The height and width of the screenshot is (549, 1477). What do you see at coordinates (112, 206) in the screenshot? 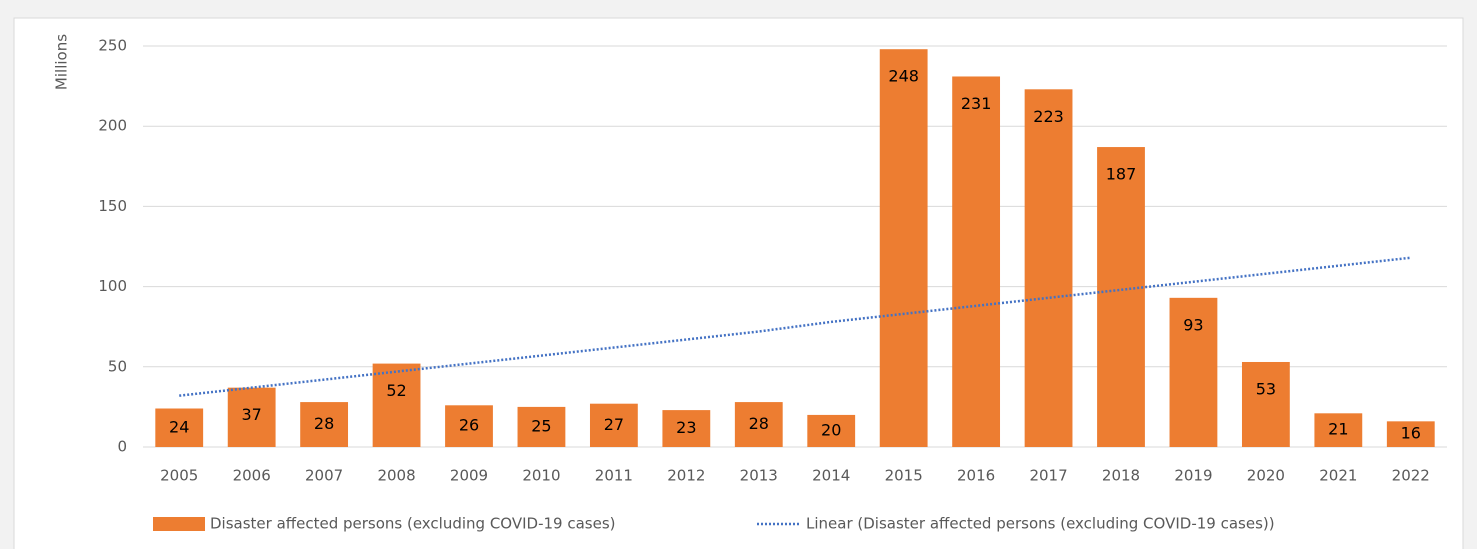
I see `y-tick-label: 150` at bounding box center [112, 206].